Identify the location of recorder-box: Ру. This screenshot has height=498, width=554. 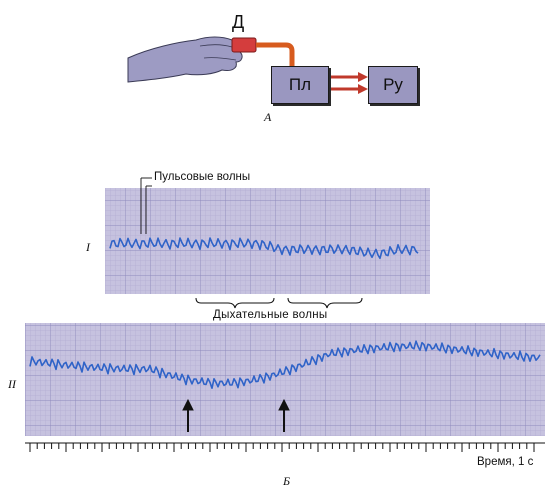
(393, 85).